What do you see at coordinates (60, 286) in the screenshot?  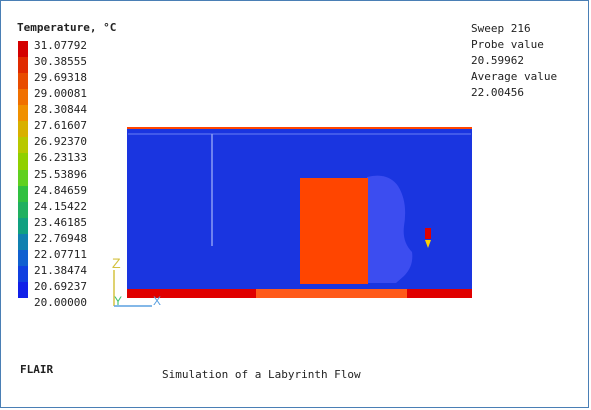 I see `legend-label: 20.69237` at bounding box center [60, 286].